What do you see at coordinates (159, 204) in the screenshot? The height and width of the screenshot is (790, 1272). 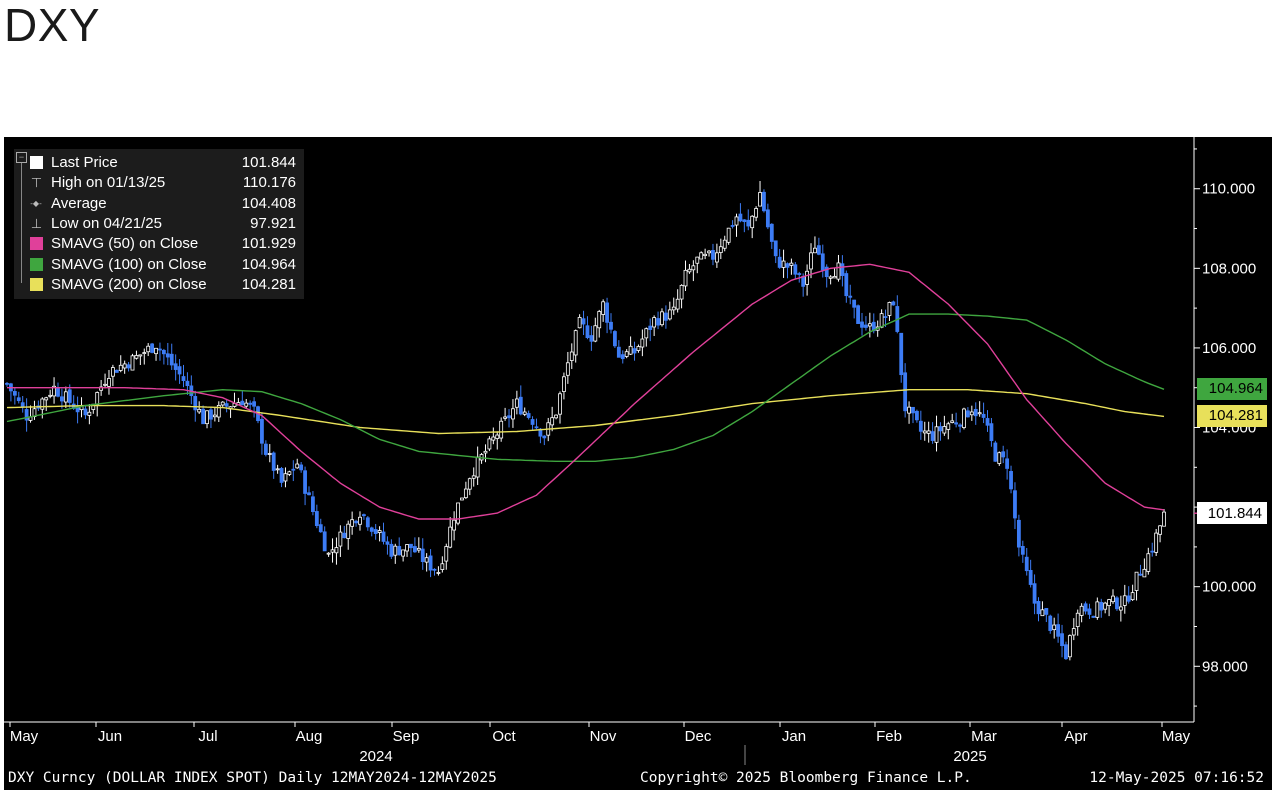 I see `legend-row: -◆- Average 104.408` at bounding box center [159, 204].